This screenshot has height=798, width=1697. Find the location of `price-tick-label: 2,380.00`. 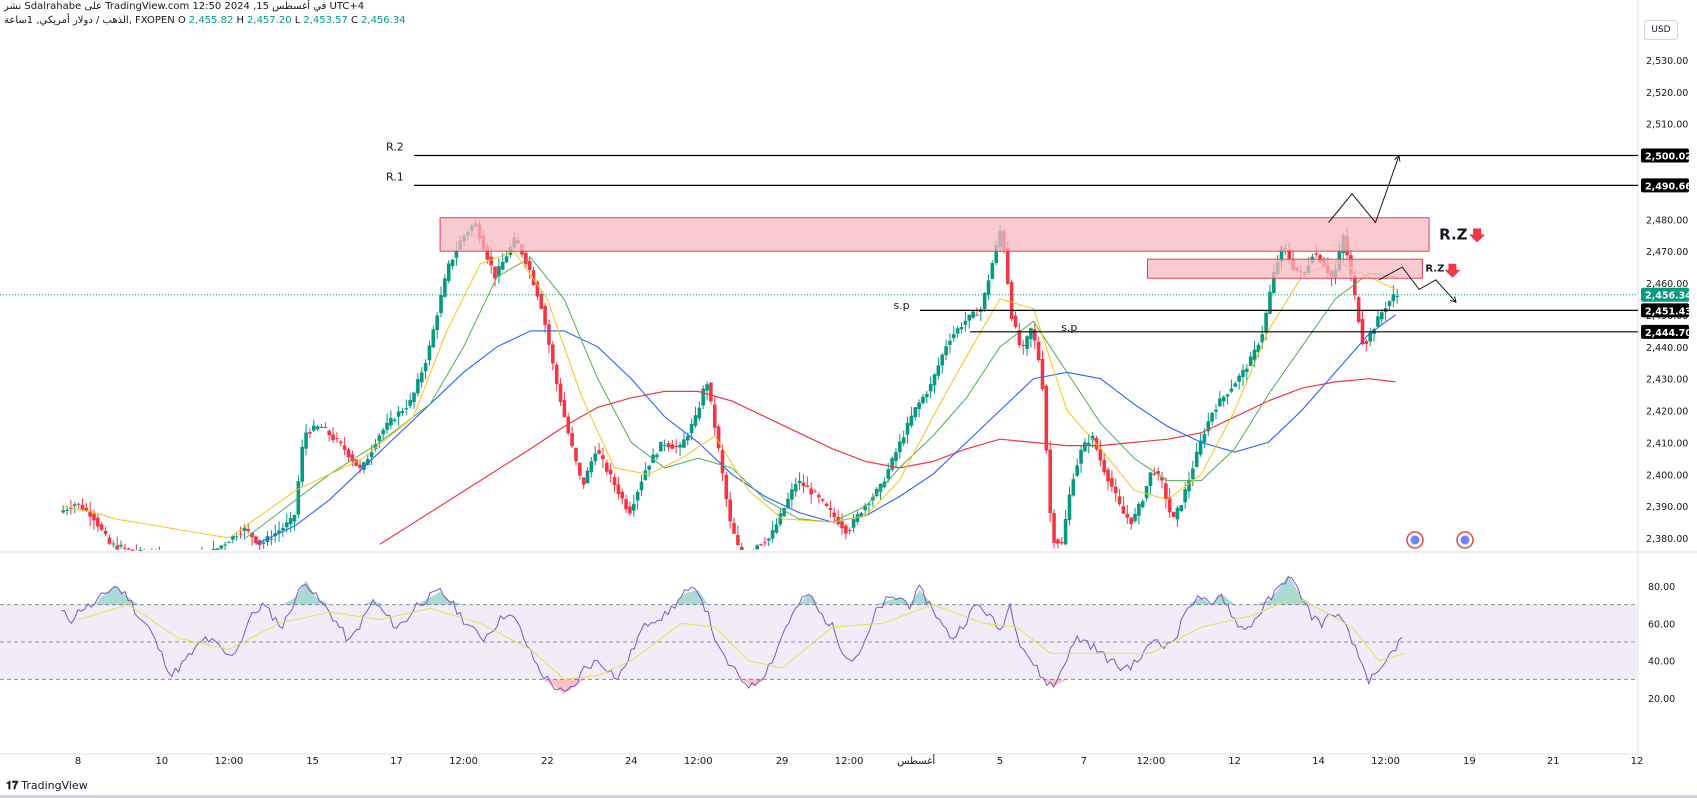

price-tick-label: 2,380.00 is located at coordinates (1667, 539).